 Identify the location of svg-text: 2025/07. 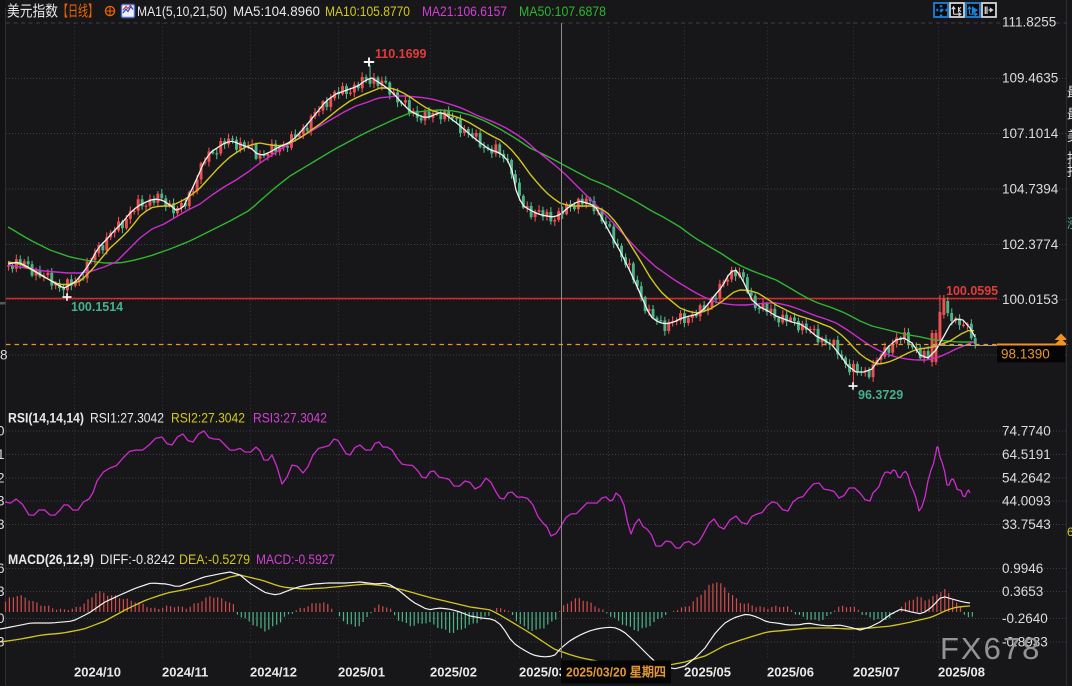
(876, 672).